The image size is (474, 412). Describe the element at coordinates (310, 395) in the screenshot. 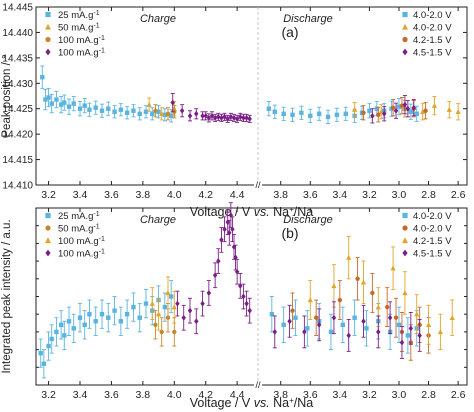

I see `x-tick-label: 3.6` at that location.